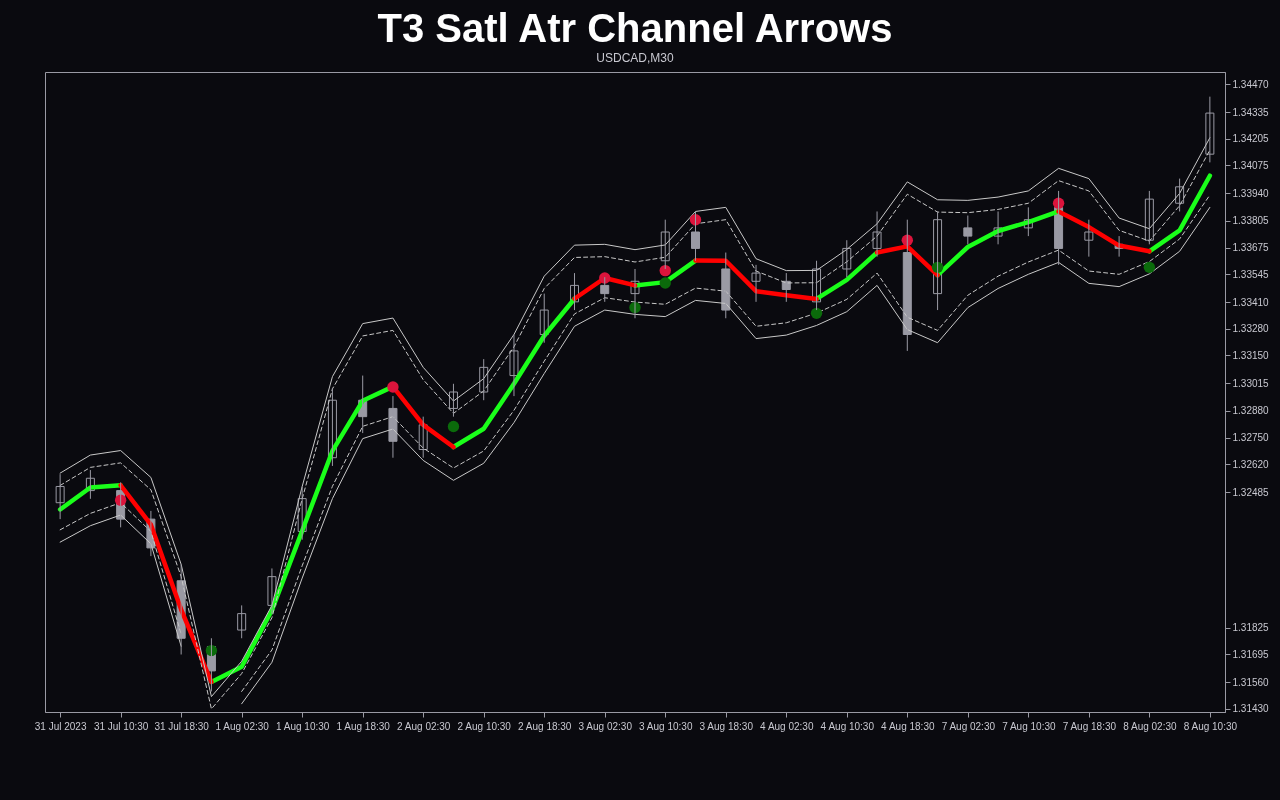 This screenshot has width=1280, height=800. Describe the element at coordinates (787, 726) in the screenshot. I see `x-tick-label: 4 Aug 02:30` at that location.